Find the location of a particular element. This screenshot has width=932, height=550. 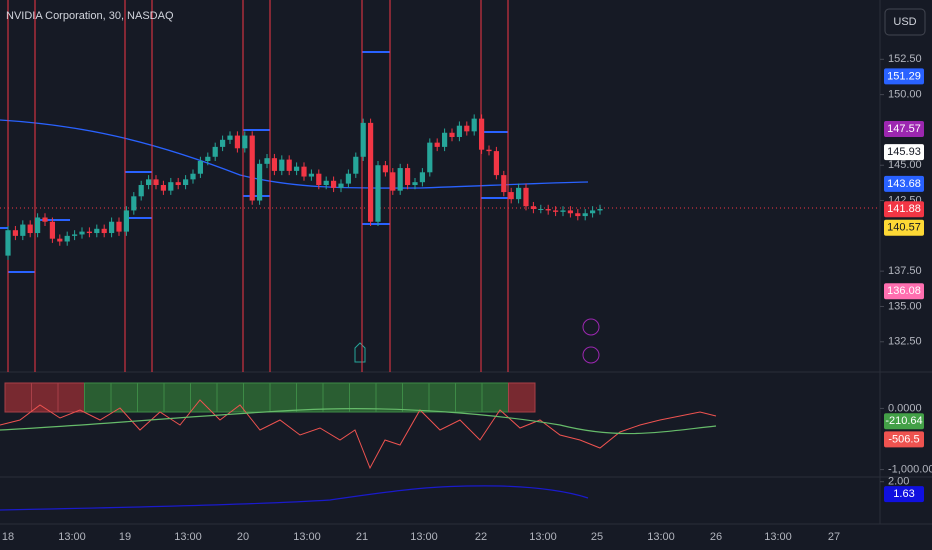

y-tick-label: 150.00 is located at coordinates (905, 95).